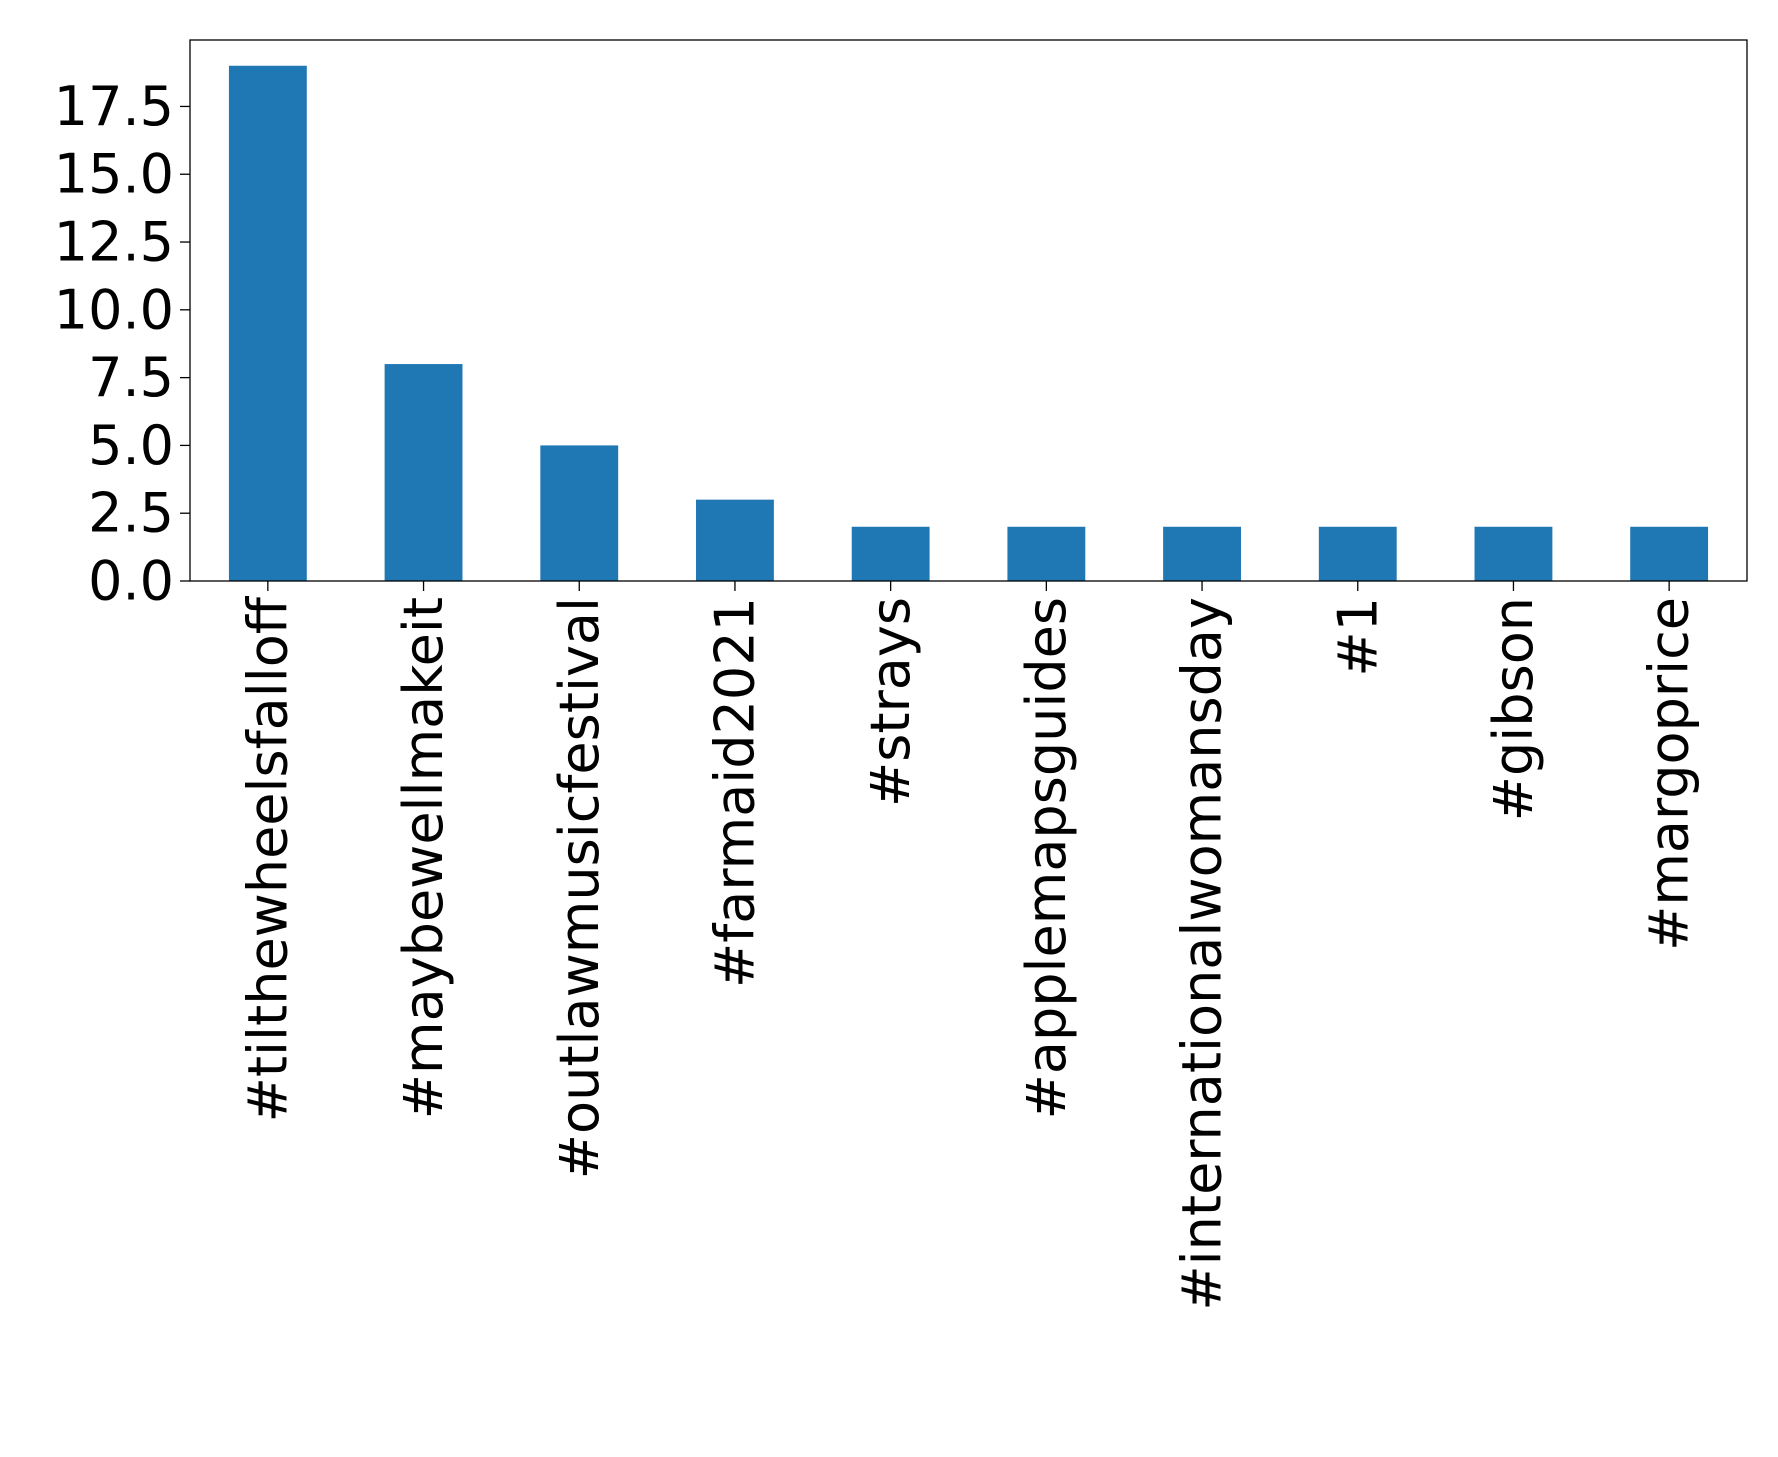 This screenshot has height=1457, width=1778. What do you see at coordinates (1513, 709) in the screenshot?
I see `x-tick-label: #gibson` at bounding box center [1513, 709].